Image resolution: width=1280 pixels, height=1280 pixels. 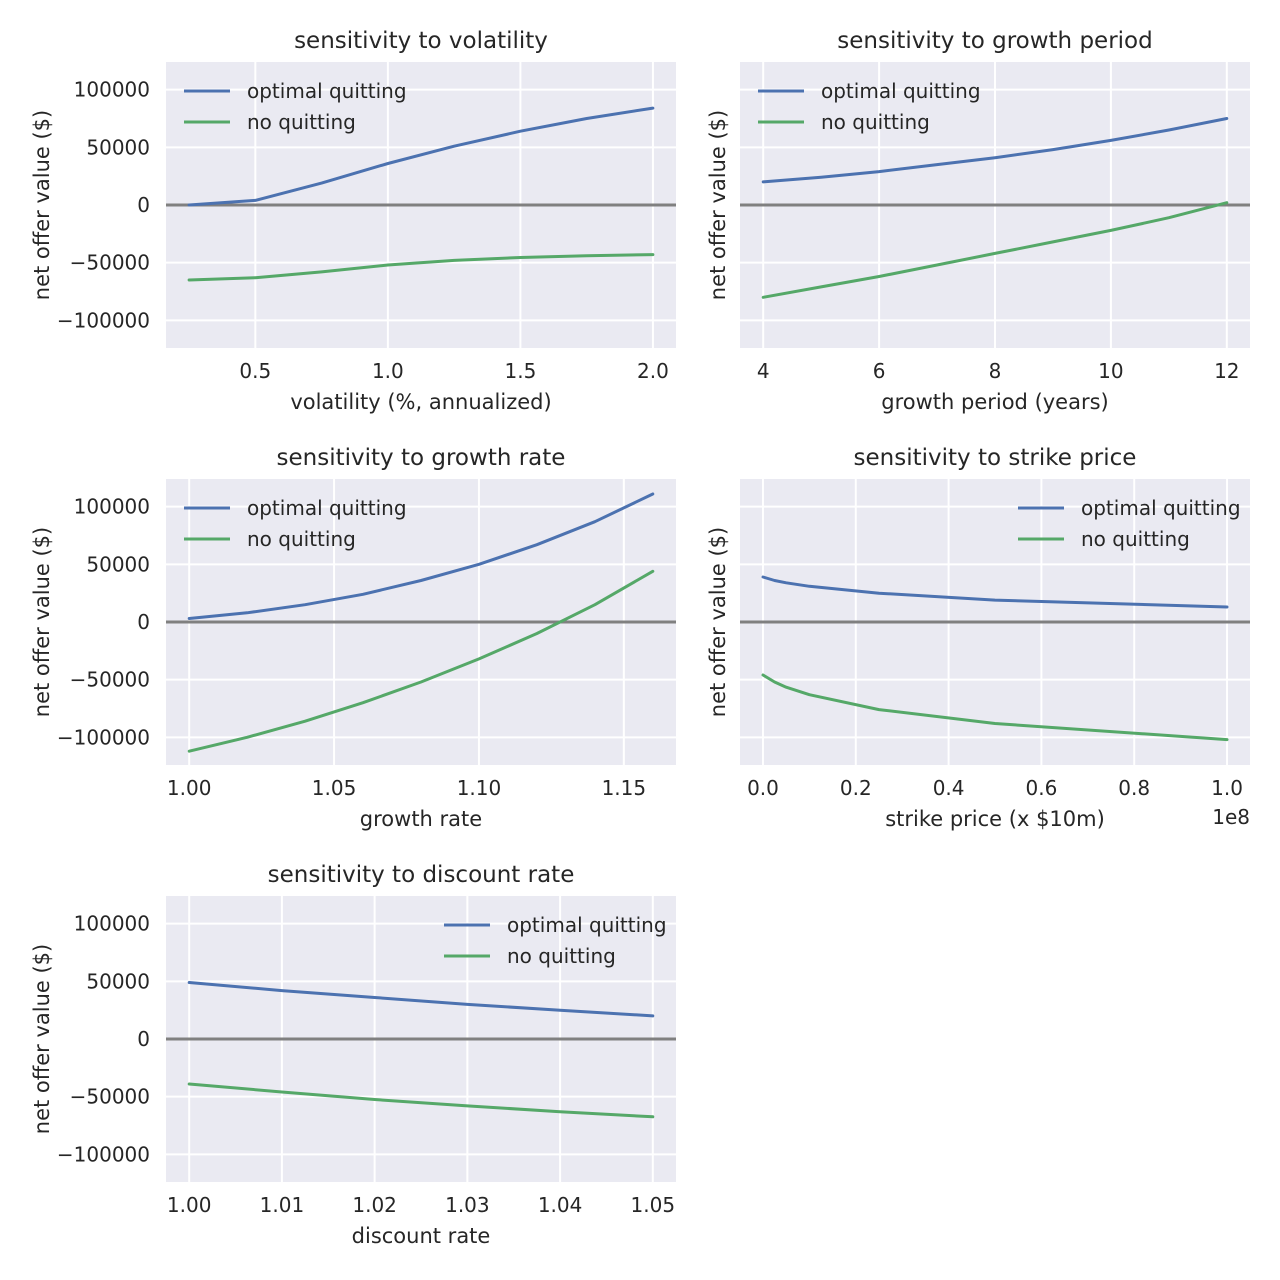 I want to click on x-tick-label: 6, so click(x=879, y=371).